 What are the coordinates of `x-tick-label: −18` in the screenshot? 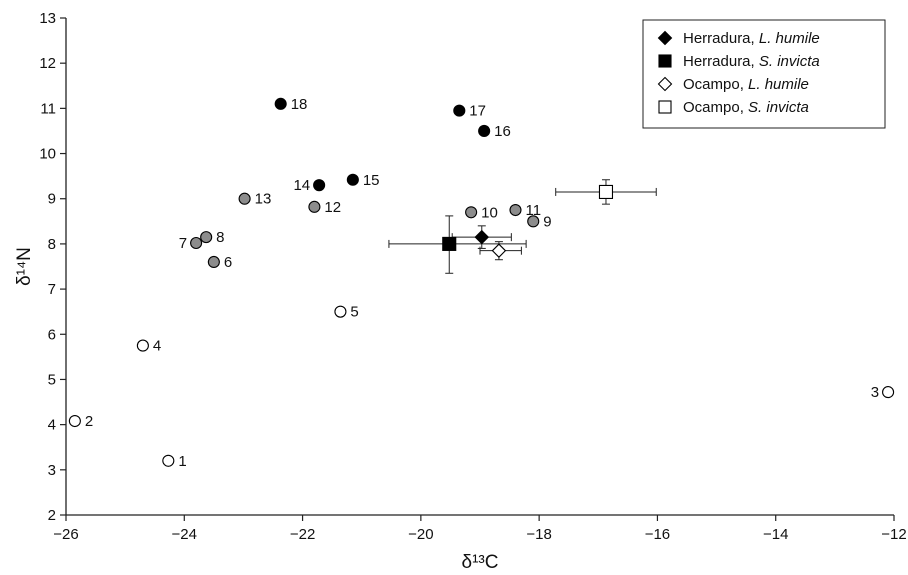 It's located at (538, 534).